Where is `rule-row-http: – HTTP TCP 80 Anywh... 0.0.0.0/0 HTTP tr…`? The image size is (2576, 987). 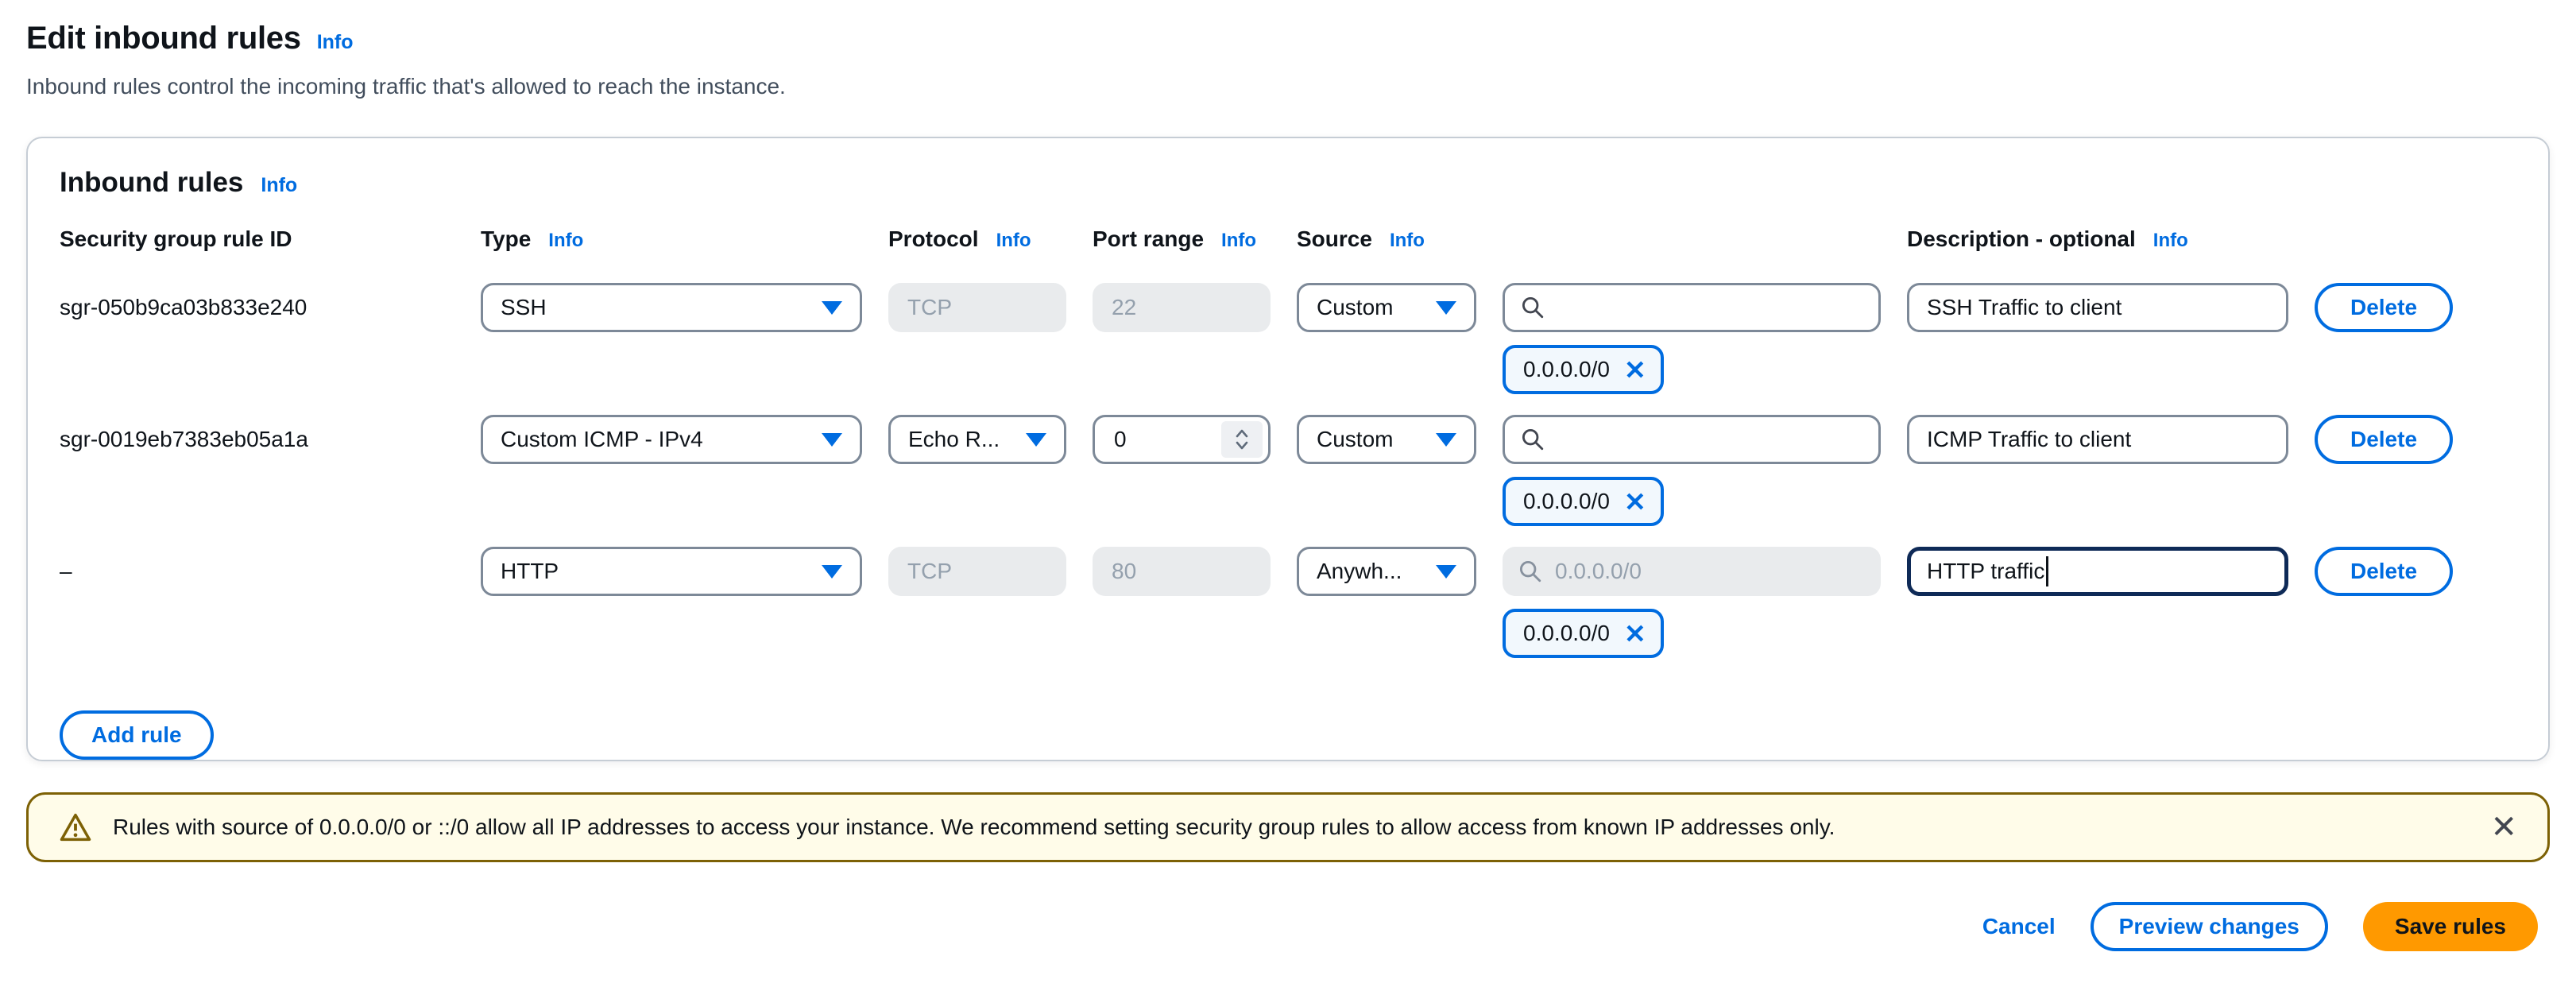
rule-row-http: – HTTP TCP 80 Anywh... 0.0.0.0/0 HTTP tr… is located at coordinates (1288, 602).